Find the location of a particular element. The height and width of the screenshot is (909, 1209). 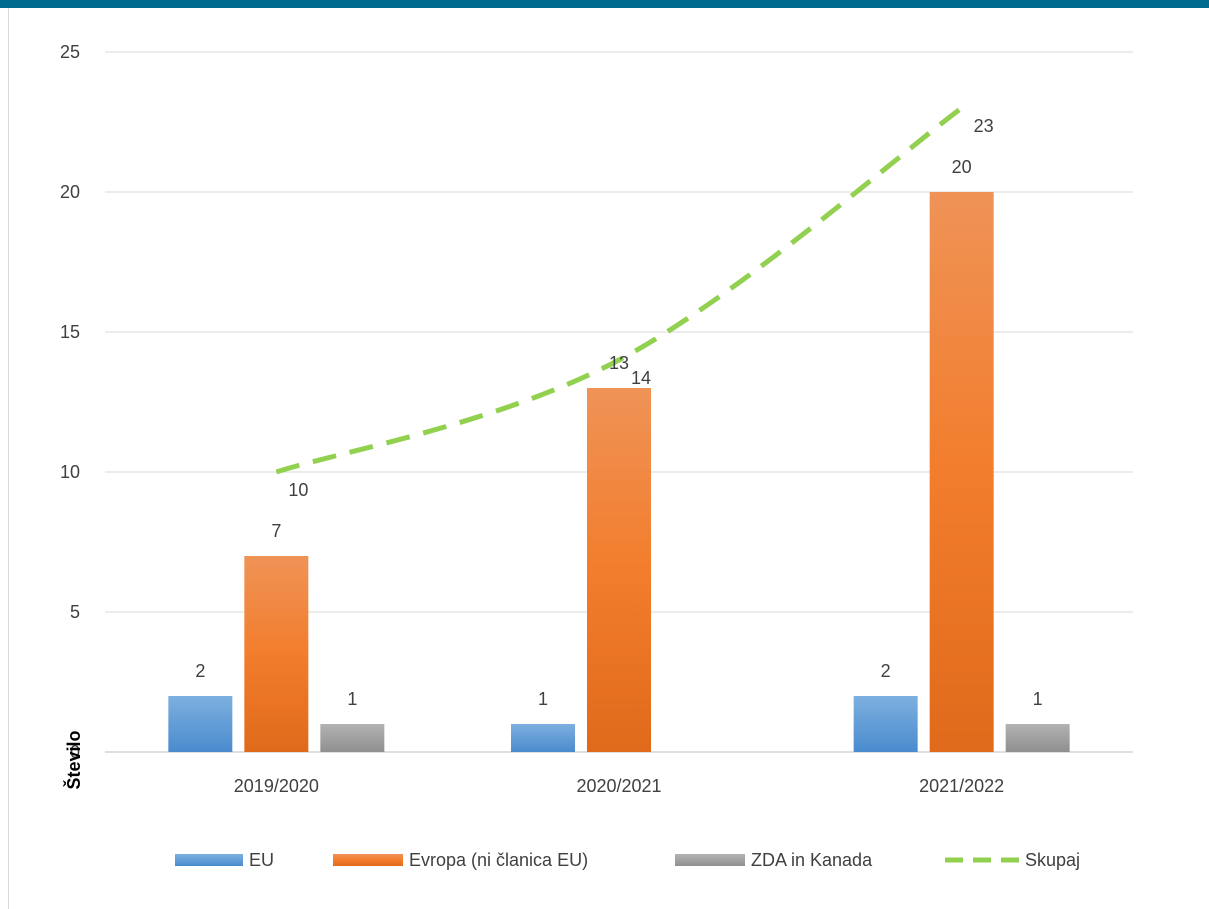

x-tick-label: 2021/2022 is located at coordinates (961, 786).